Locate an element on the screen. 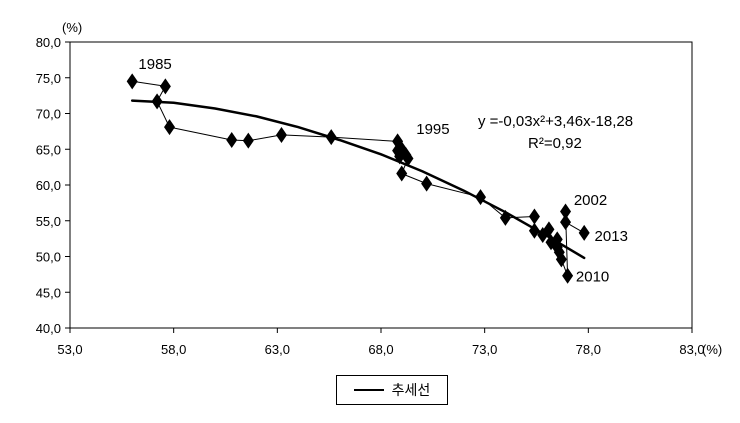 This screenshot has height=423, width=740. legend-trendline-label: 추세선 is located at coordinates (411, 391).